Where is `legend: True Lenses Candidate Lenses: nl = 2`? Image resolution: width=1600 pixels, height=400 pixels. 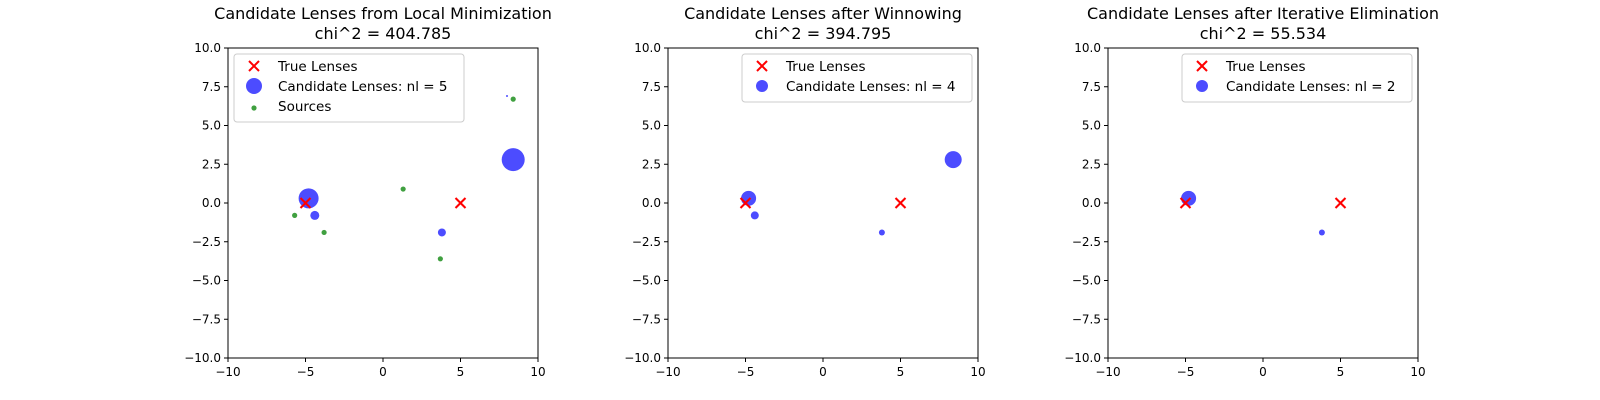 legend: True Lenses Candidate Lenses: nl = 2 is located at coordinates (1297, 78).